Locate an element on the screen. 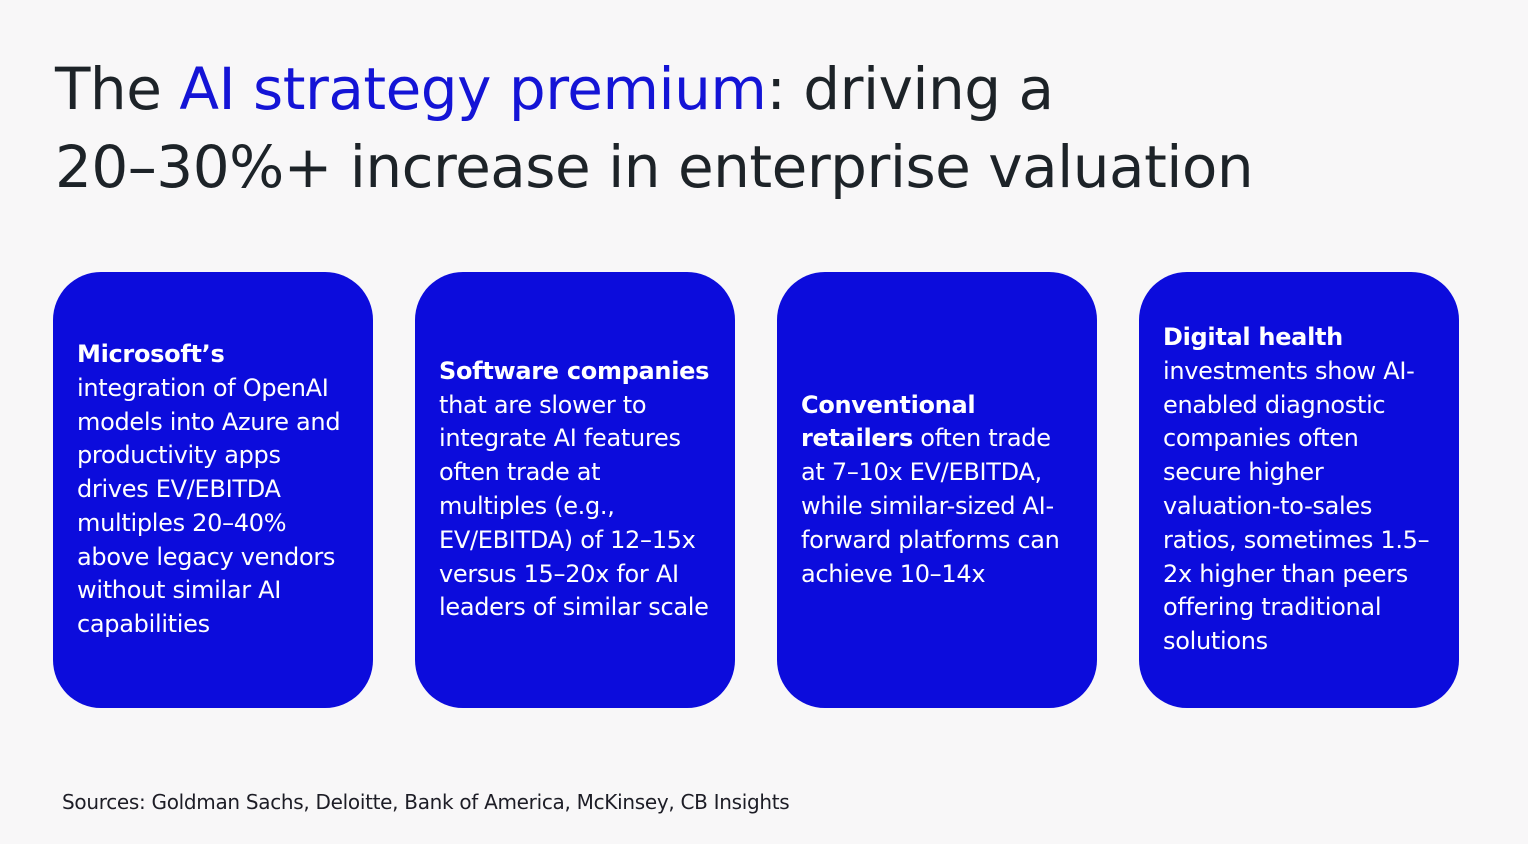 The width and height of the screenshot is (1528, 844). title-line-2: 20–30%+ increase in enterprise valuation is located at coordinates (654, 167).